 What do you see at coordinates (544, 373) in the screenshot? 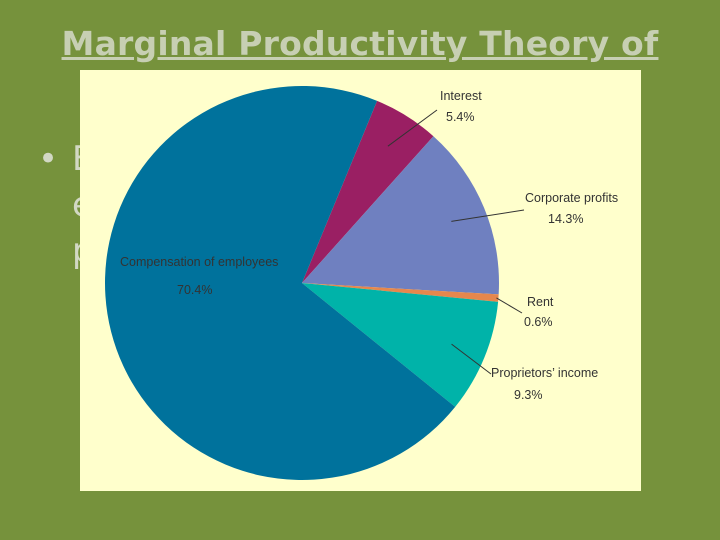
I see `label-proprietors-income: Proprietors’ income` at bounding box center [544, 373].